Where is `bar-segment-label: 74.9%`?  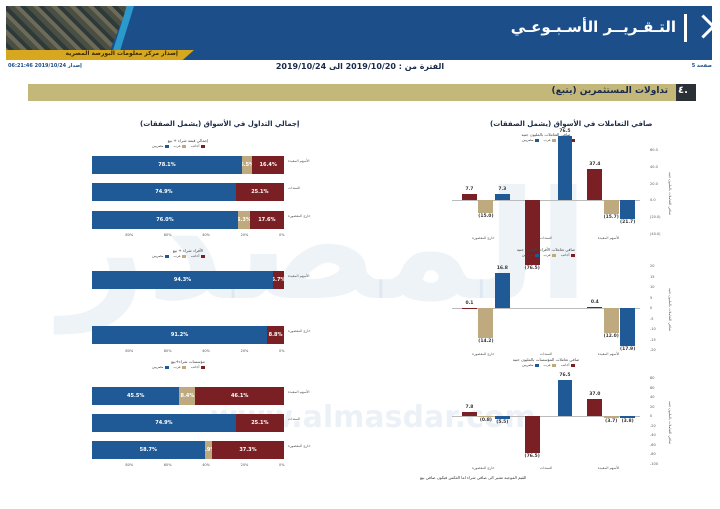
bar-segment-label: 74.9% is located at coordinates (164, 192).